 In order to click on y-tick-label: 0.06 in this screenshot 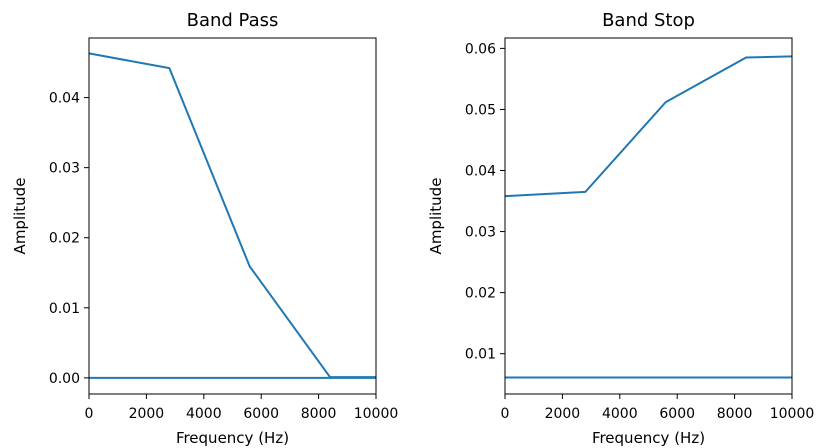, I will do `click(480, 49)`.